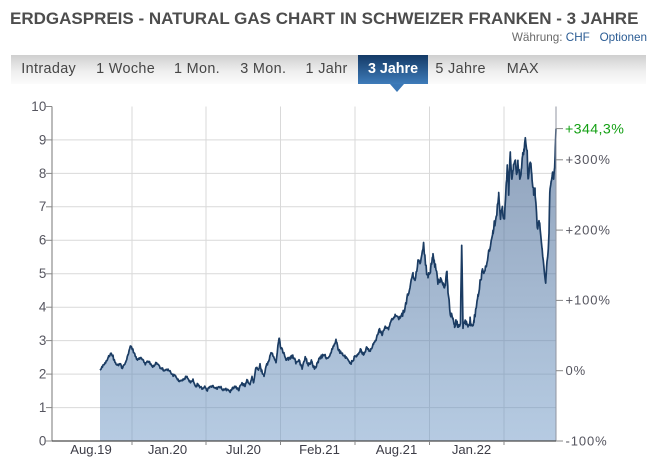 Image resolution: width=657 pixels, height=476 pixels. What do you see at coordinates (471, 449) in the screenshot?
I see `svg-text: Jan.22` at bounding box center [471, 449].